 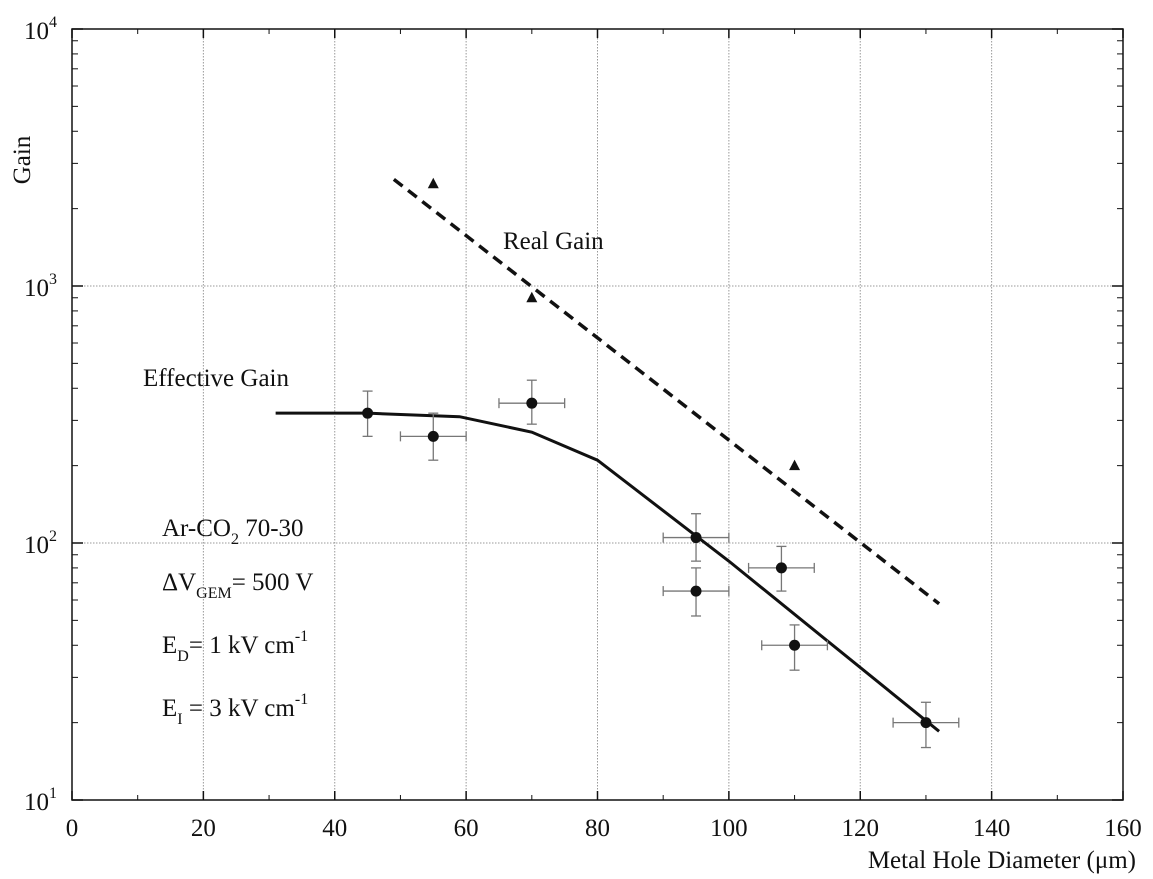 What do you see at coordinates (203, 828) in the screenshot?
I see `x-tick-label: 20` at bounding box center [203, 828].